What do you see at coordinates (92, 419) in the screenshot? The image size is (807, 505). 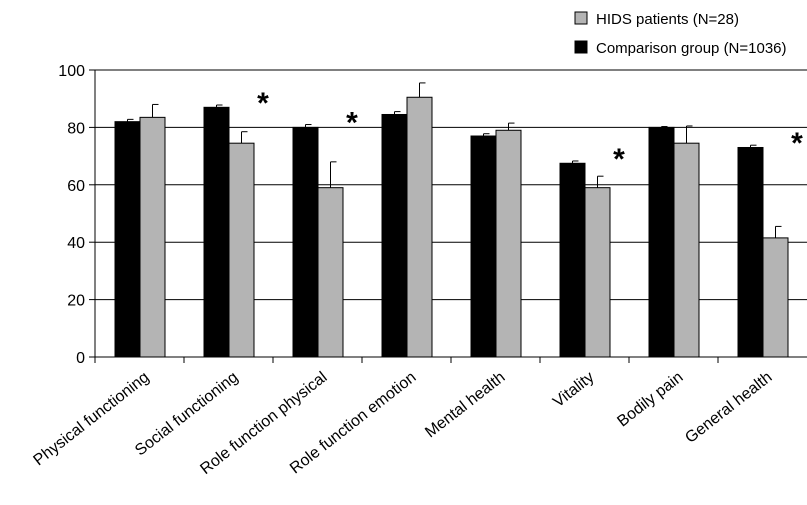 I see `category-label: Physical functioning` at bounding box center [92, 419].